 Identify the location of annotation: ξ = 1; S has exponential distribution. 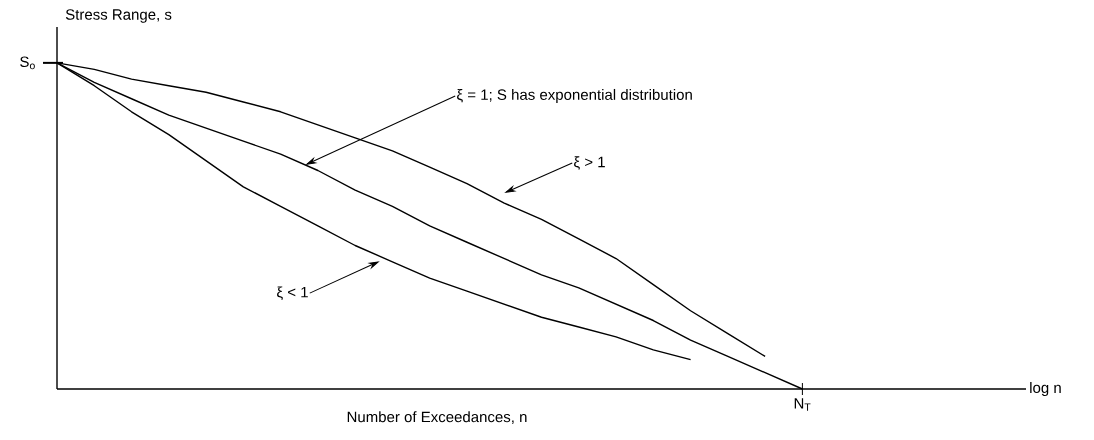
(574, 95).